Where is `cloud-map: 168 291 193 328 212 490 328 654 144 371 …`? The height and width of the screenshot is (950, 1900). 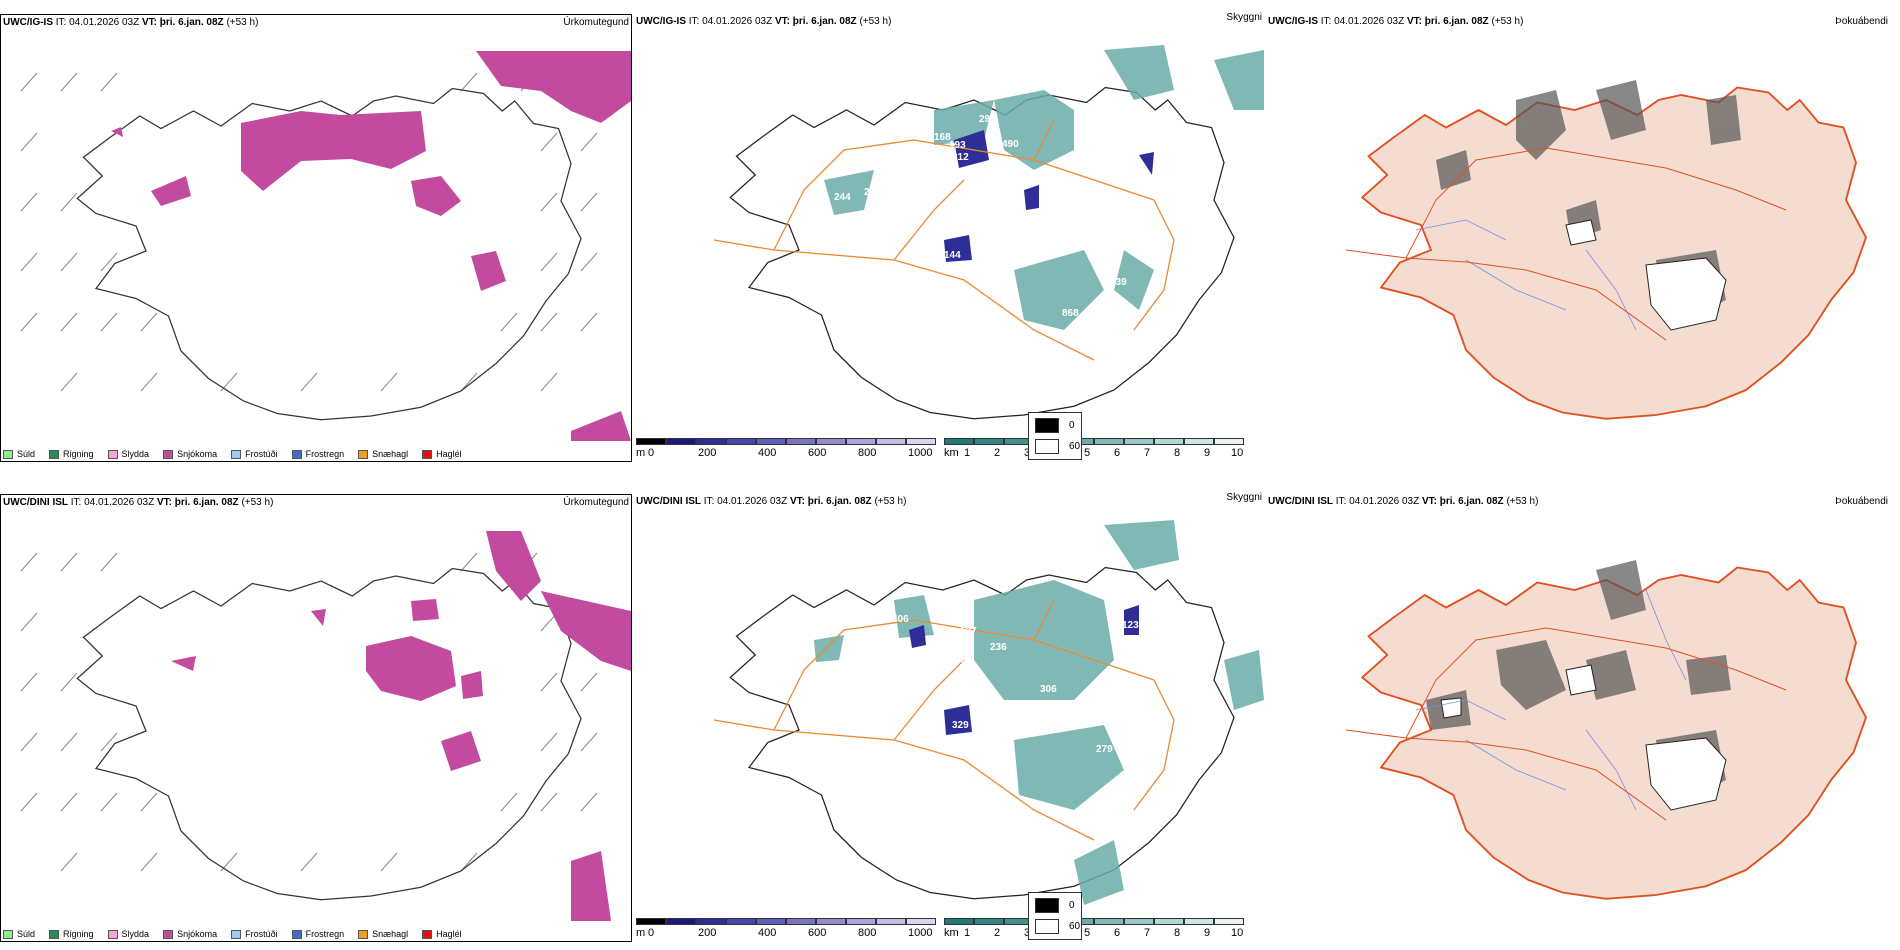
cloud-map: 168 291 193 328 212 490 328 654 144 371 … is located at coordinates (988, 232).